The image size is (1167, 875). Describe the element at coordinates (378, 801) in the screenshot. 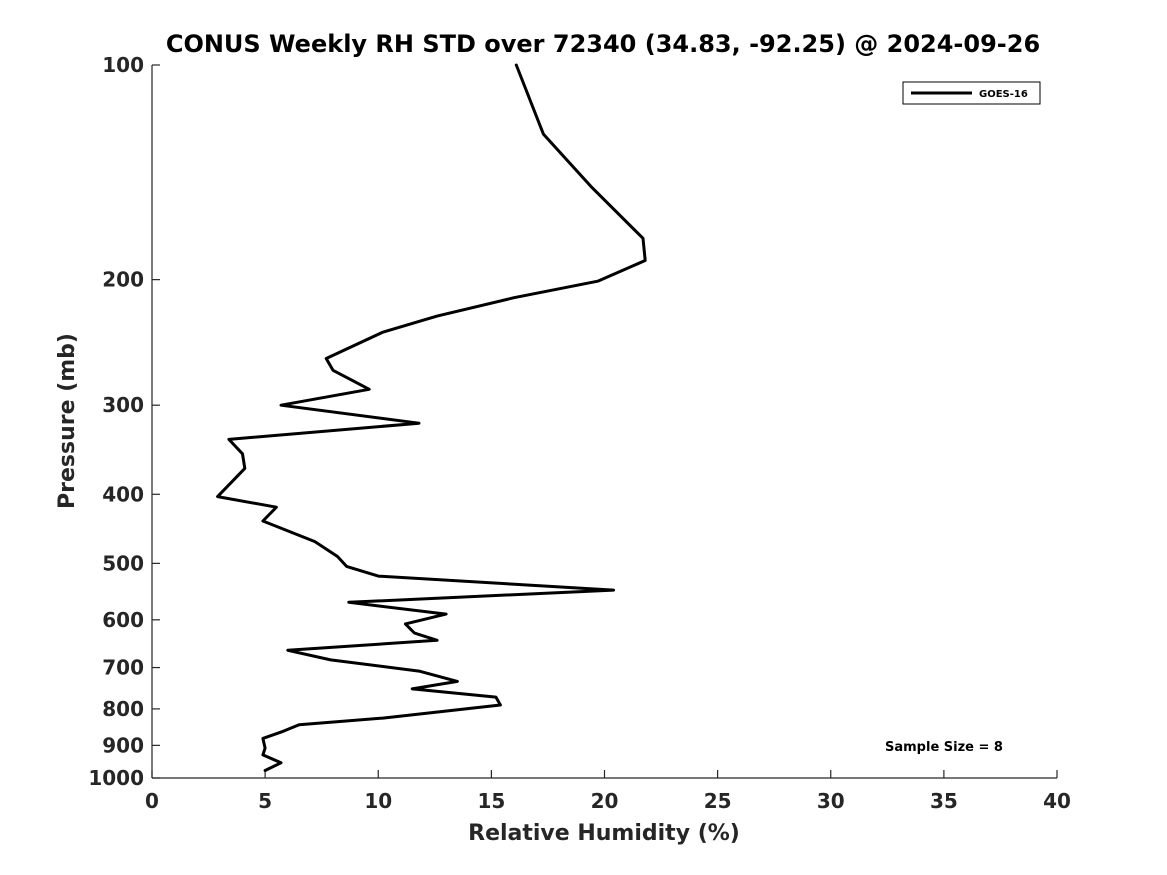

I see `x-tick-label: 10` at that location.